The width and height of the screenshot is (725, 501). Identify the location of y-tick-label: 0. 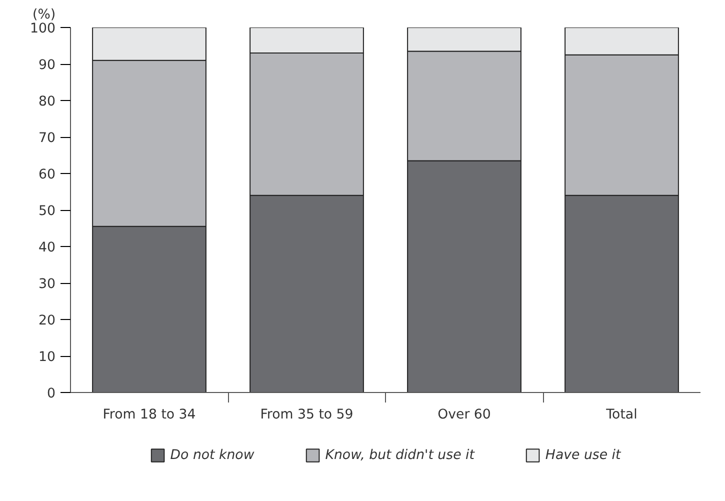
(51, 394).